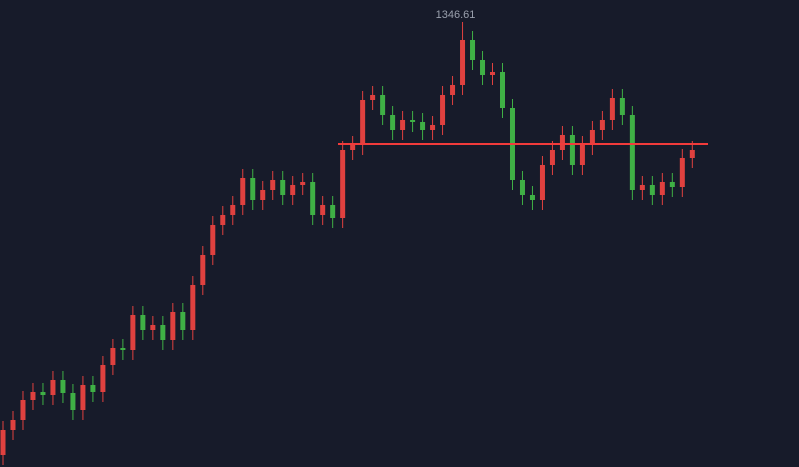 Image resolution: width=799 pixels, height=467 pixels. I want to click on high-label: 1346.61, so click(456, 15).